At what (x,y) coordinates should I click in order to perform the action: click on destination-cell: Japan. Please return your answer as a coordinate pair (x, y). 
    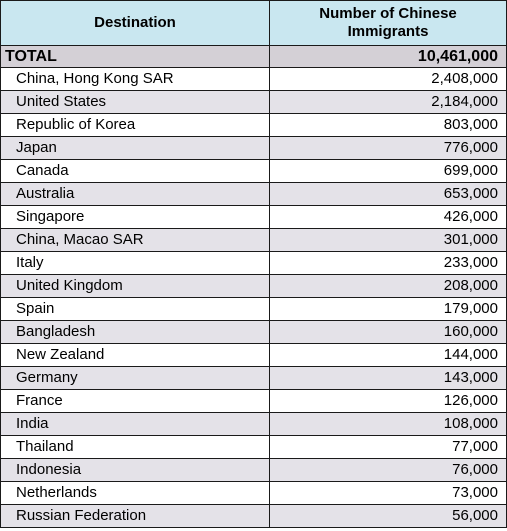
    Looking at the image, I should click on (135, 148).